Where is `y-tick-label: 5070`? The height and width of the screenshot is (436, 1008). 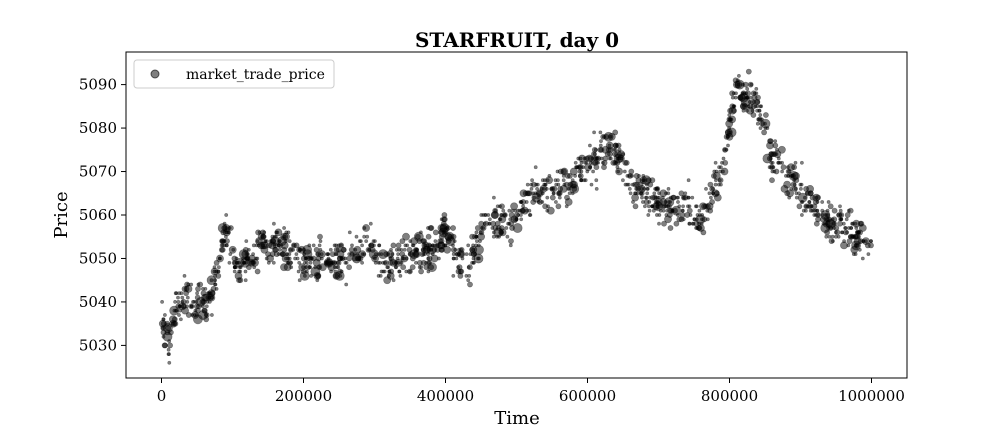
y-tick-label: 5070 is located at coordinates (98, 172).